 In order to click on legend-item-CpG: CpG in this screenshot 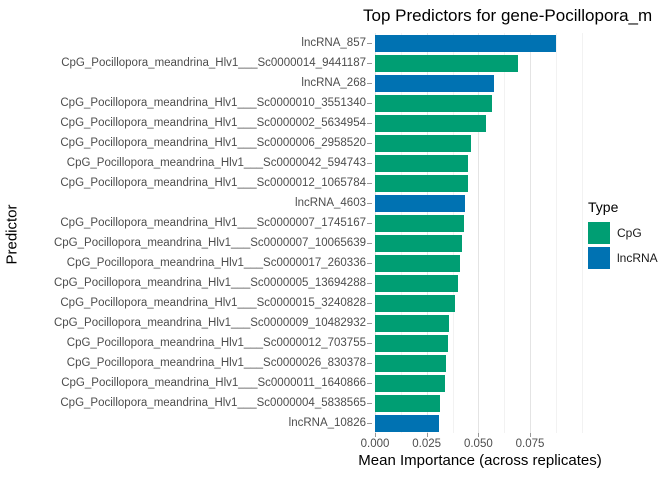, I will do `click(623, 233)`.